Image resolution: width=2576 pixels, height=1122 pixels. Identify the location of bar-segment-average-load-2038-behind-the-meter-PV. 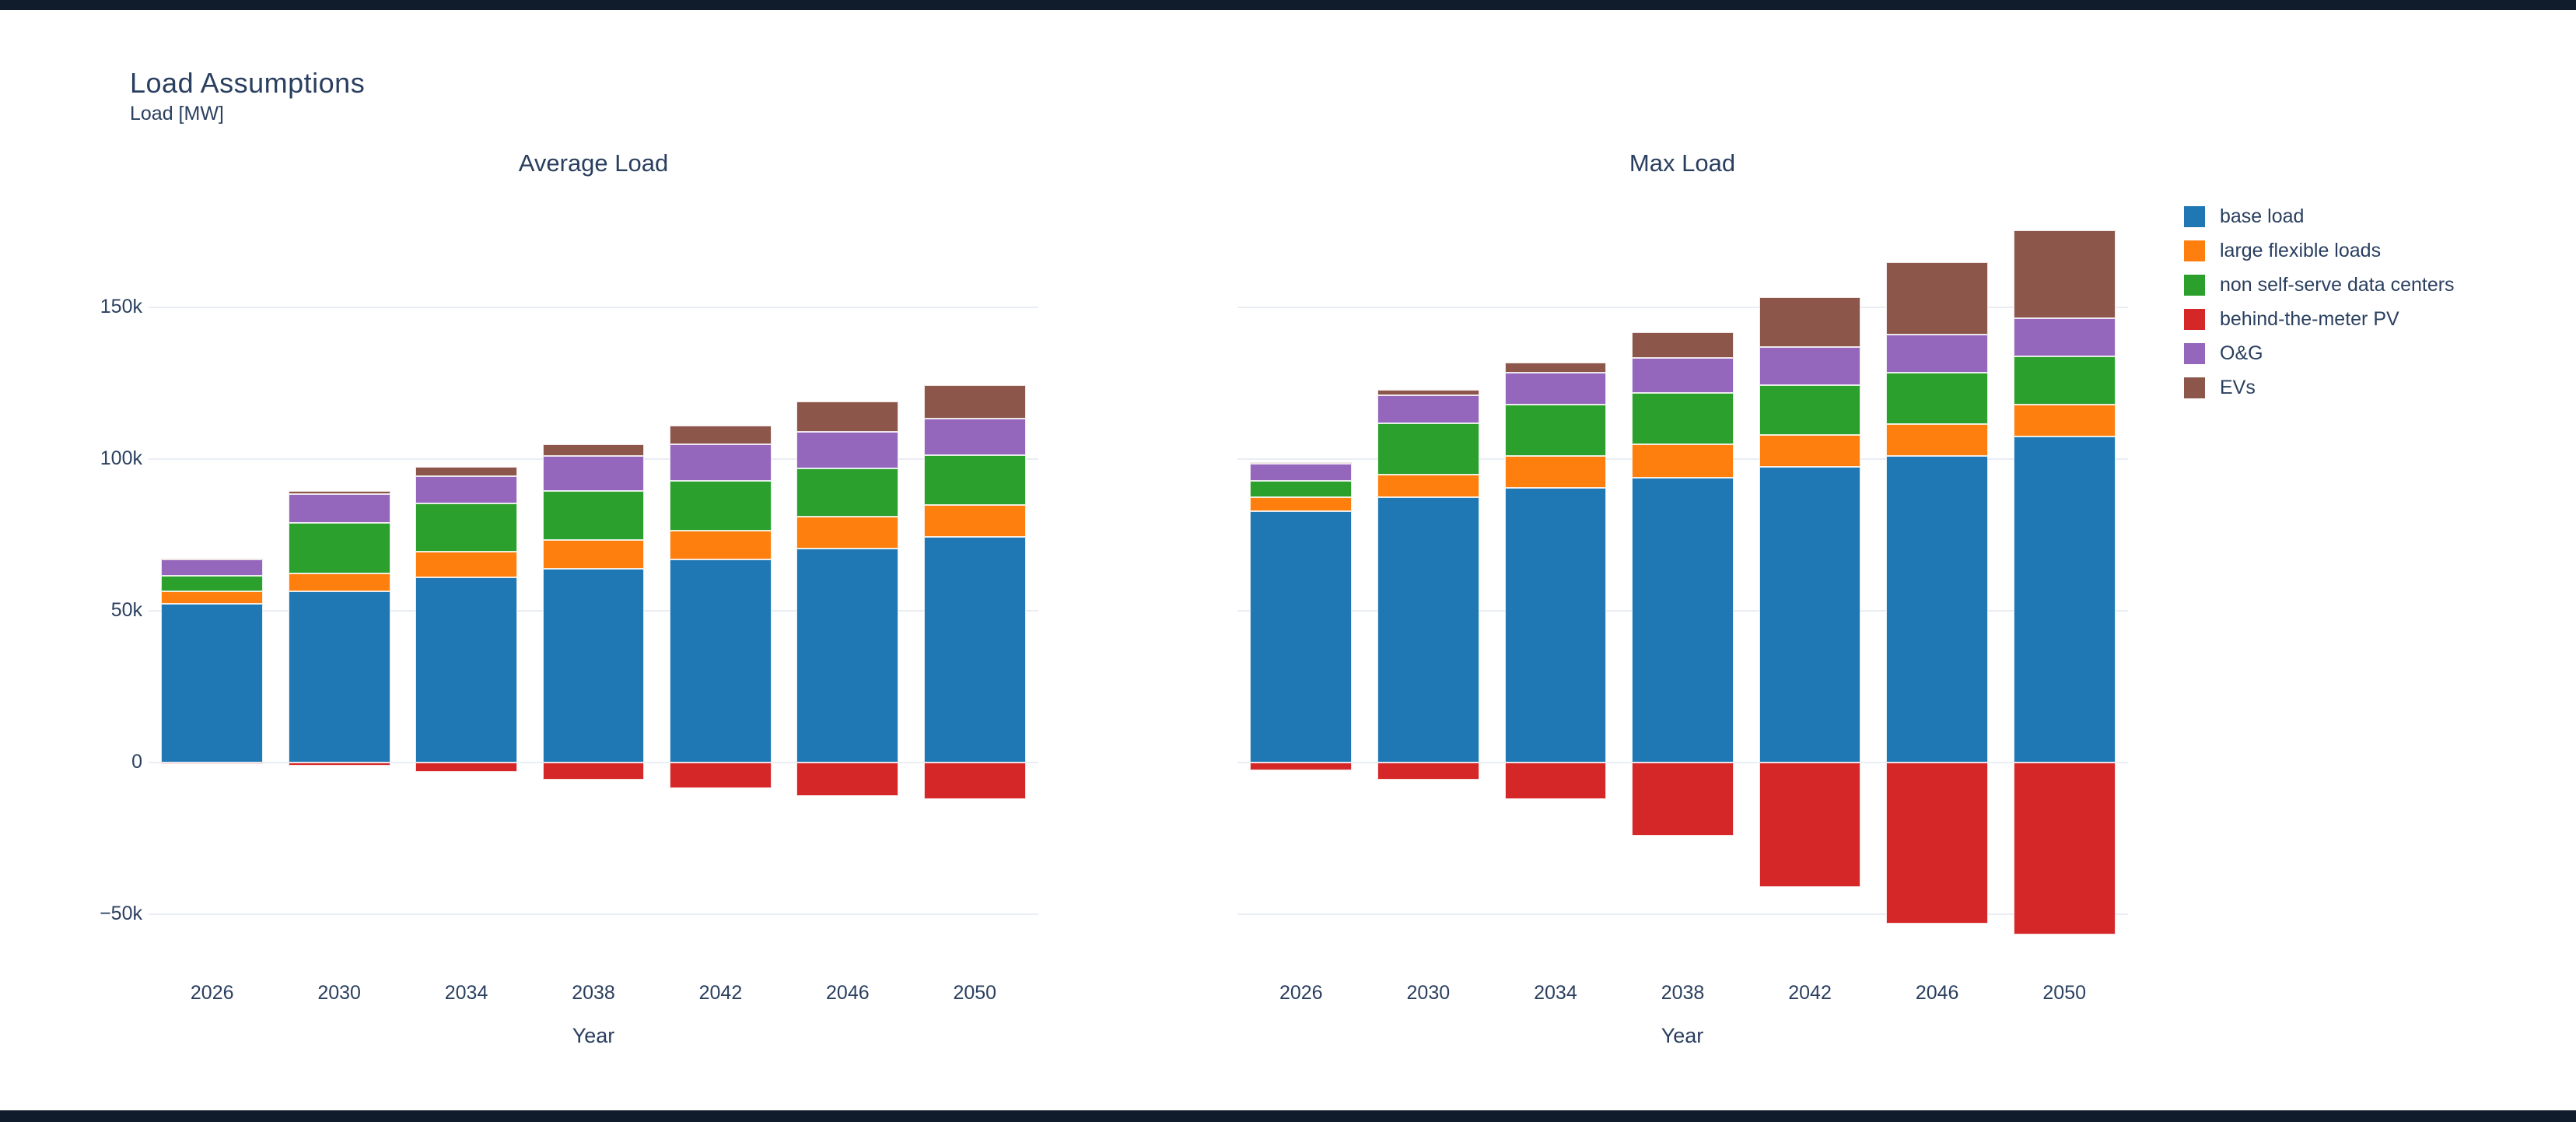
(594, 771).